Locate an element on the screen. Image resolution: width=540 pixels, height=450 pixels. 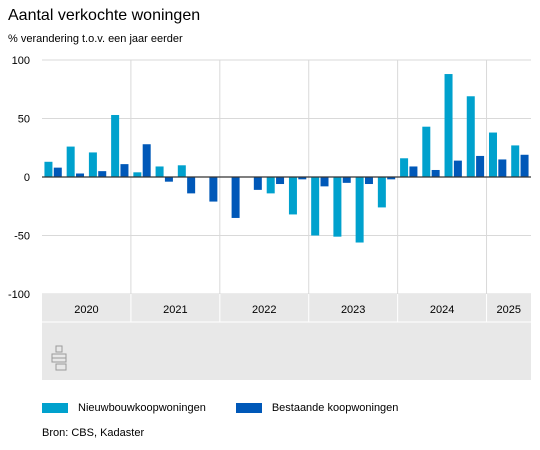
legend-item-existing: Bestaande koopwoningen is located at coordinates (317, 408).